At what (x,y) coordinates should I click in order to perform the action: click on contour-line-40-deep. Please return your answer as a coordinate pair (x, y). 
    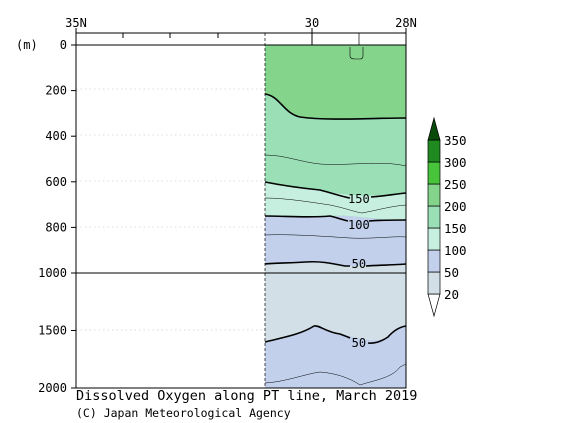
    Looking at the image, I should click on (335, 374).